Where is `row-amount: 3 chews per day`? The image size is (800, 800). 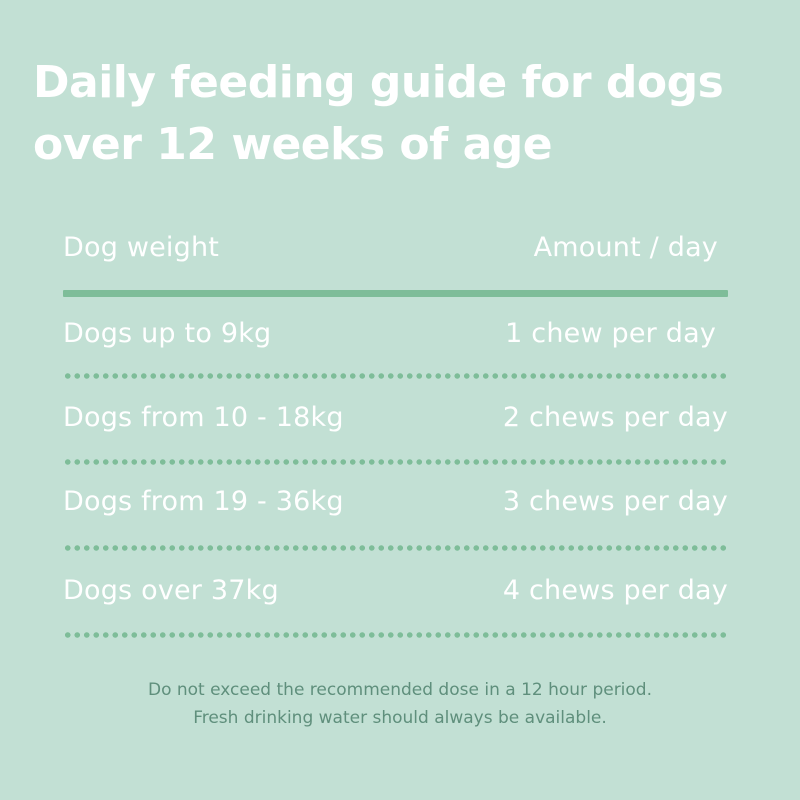
row-amount: 3 chews per day is located at coordinates (615, 501).